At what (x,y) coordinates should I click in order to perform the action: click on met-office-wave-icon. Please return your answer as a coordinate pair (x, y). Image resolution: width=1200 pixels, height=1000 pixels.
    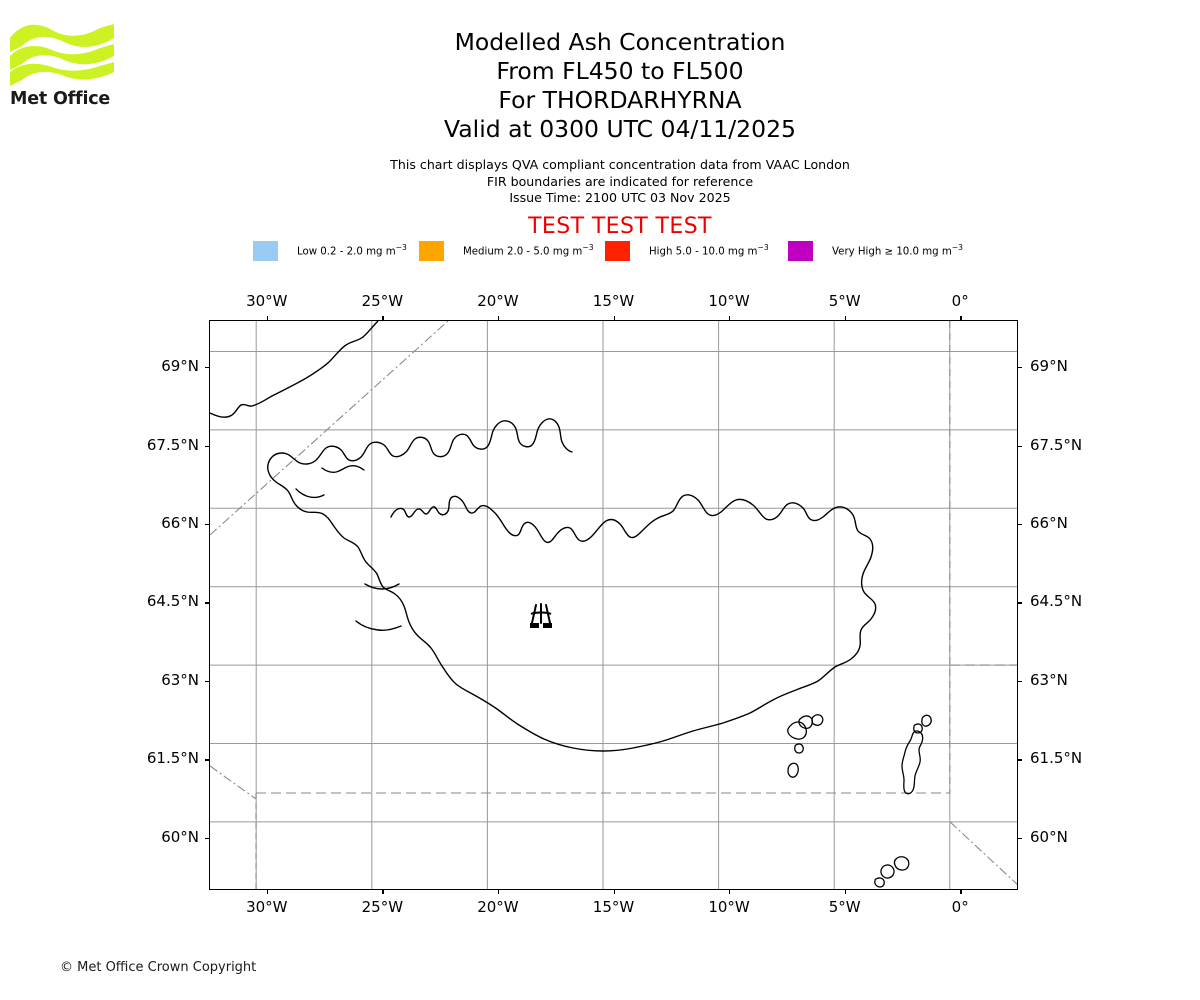
    Looking at the image, I should click on (62, 55).